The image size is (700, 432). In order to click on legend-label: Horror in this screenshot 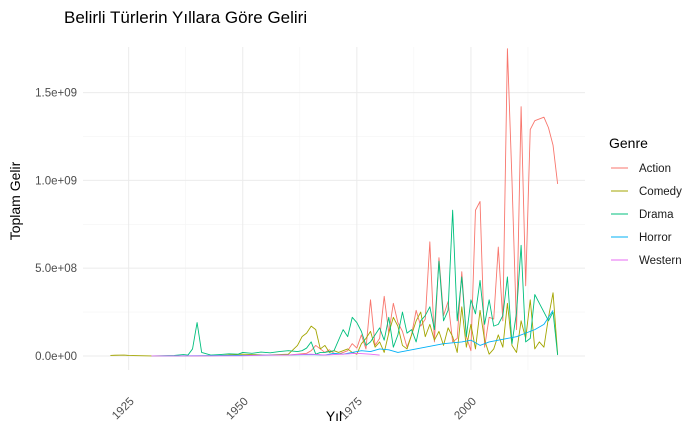, I will do `click(655, 238)`.